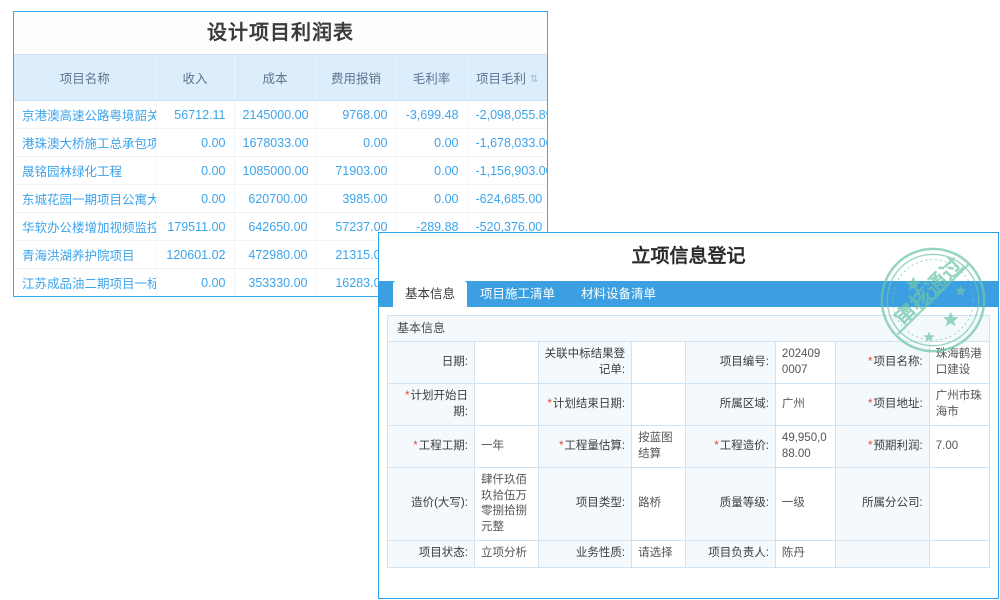 This screenshot has height=600, width=1000. What do you see at coordinates (85, 198) in the screenshot?
I see `cell-project-name: 东城花园一期项目公寓大堂` at bounding box center [85, 198].